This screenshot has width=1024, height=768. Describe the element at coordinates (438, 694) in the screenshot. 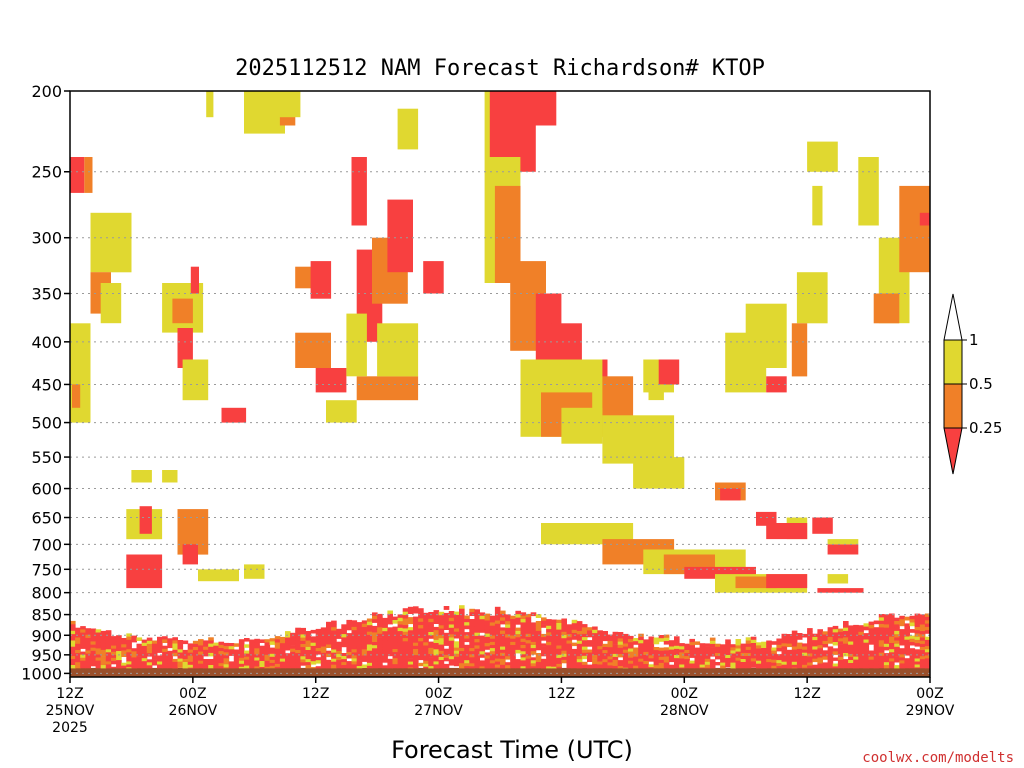

I see `x-tick-label: 00Z` at that location.